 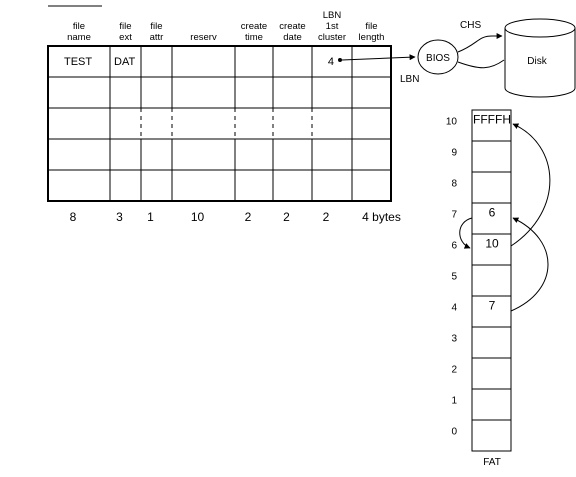 I want to click on column-header: name, so click(x=79, y=37).